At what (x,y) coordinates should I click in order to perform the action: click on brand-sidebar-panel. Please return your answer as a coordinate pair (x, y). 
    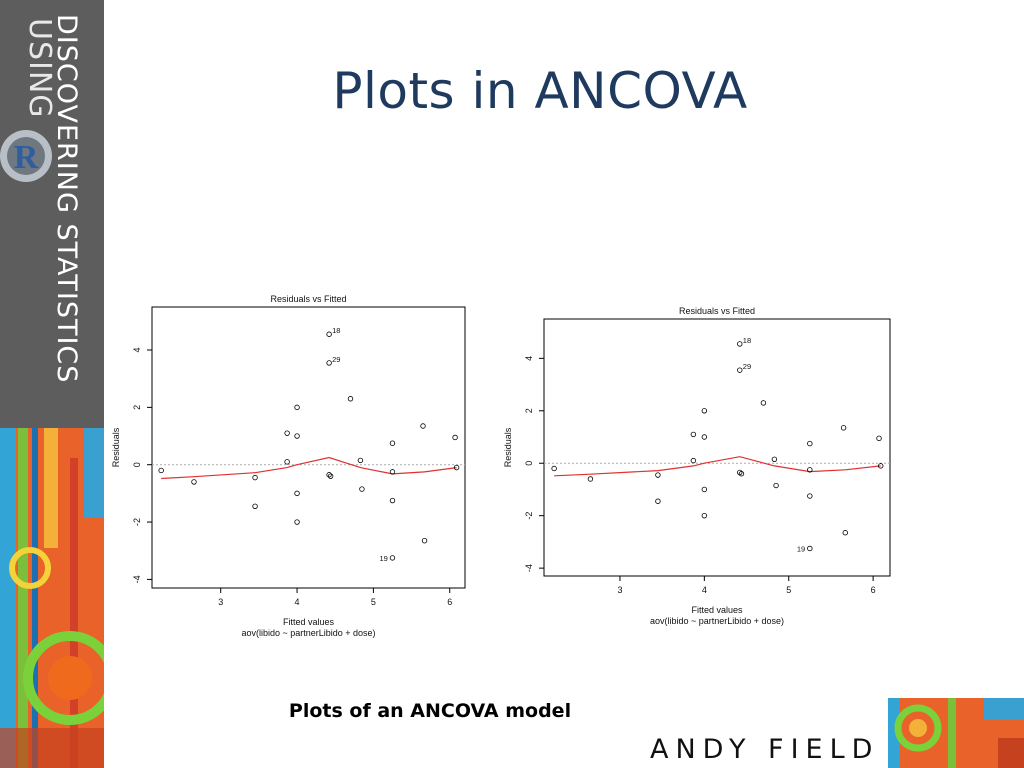
    Looking at the image, I should click on (52, 214).